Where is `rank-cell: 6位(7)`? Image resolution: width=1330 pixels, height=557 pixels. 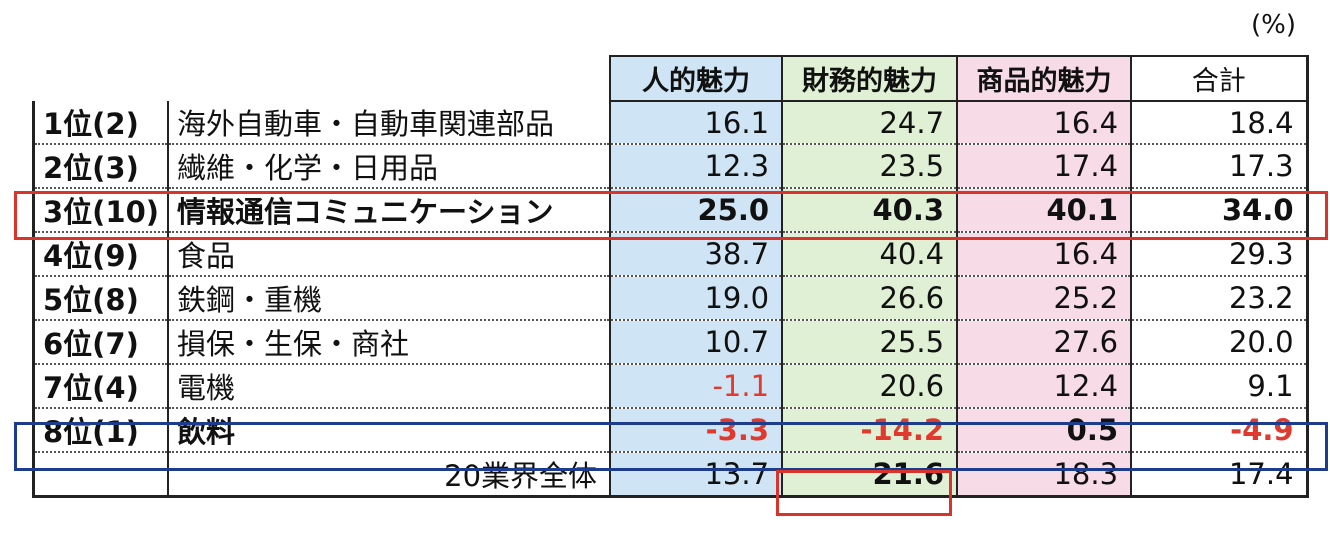 rank-cell: 6位(7) is located at coordinates (101, 342).